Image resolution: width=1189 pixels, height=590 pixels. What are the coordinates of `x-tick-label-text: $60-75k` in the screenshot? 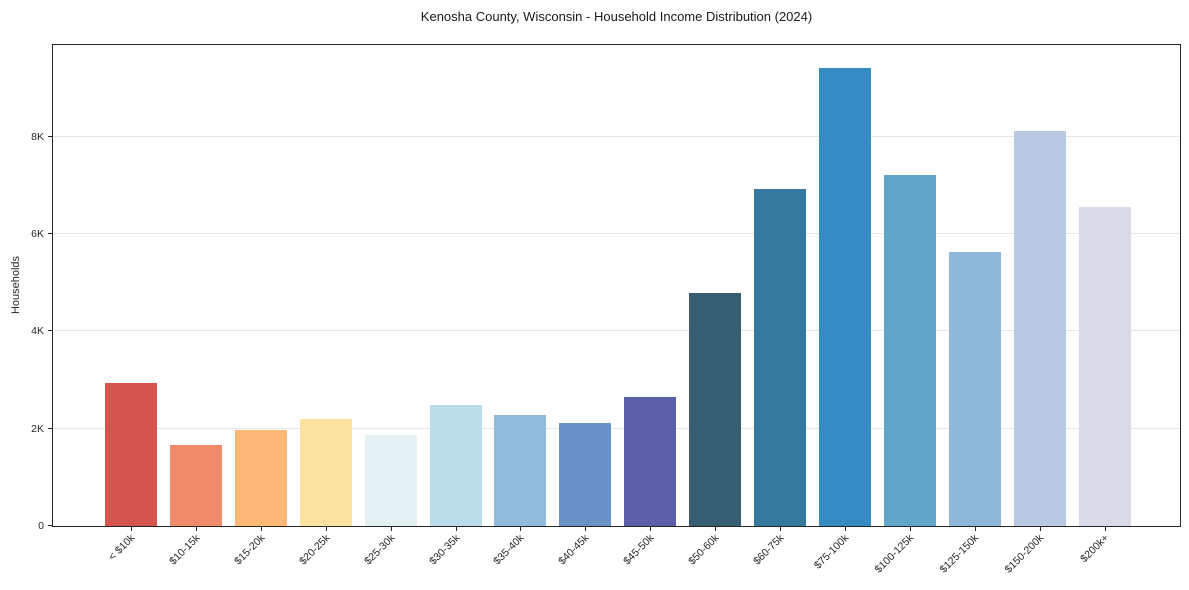 It's located at (769, 550).